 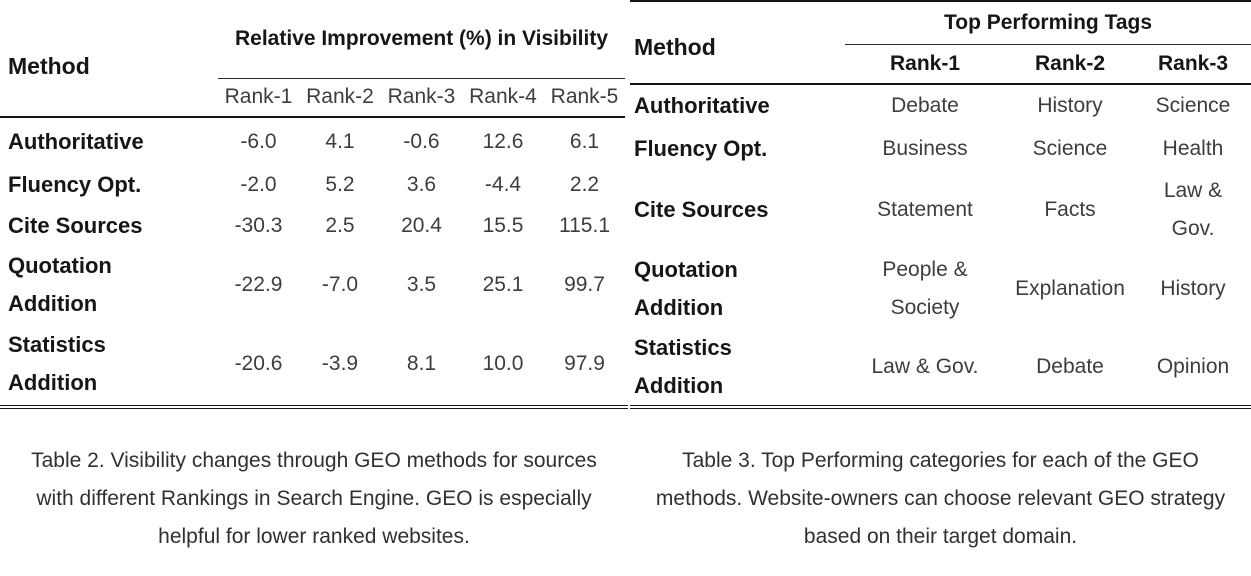 What do you see at coordinates (421, 98) in the screenshot?
I see `table2-col-rank-3: Rank-3` at bounding box center [421, 98].